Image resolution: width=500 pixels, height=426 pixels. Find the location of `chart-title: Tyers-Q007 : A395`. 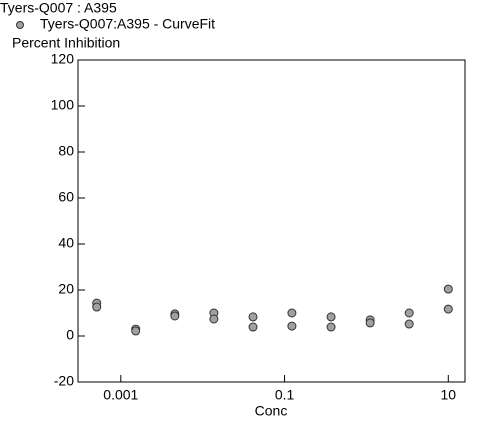

chart-title: Tyers-Q007 : A395 is located at coordinates (58, 8).